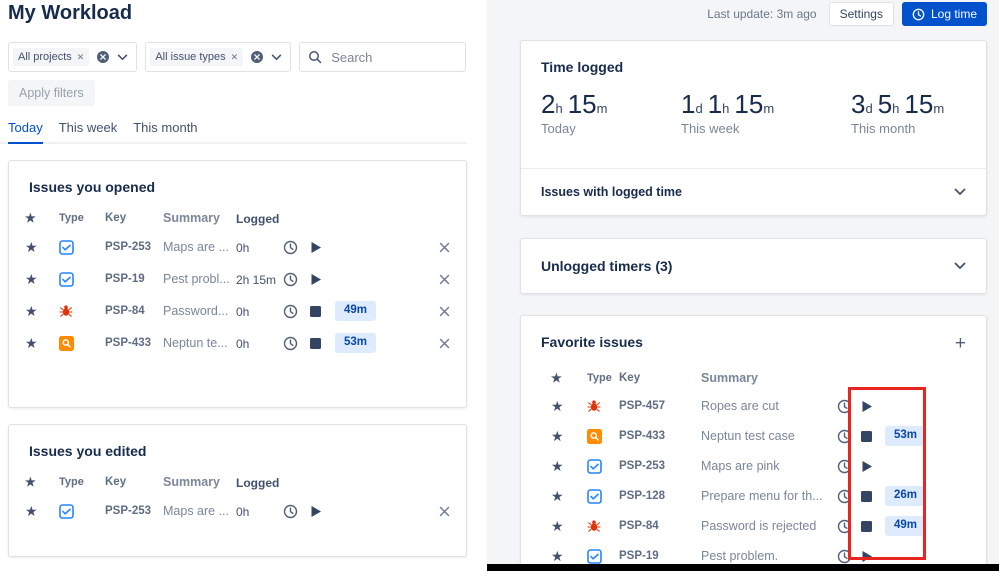 The height and width of the screenshot is (571, 999). I want to click on tab-this-week: This week, so click(88, 127).